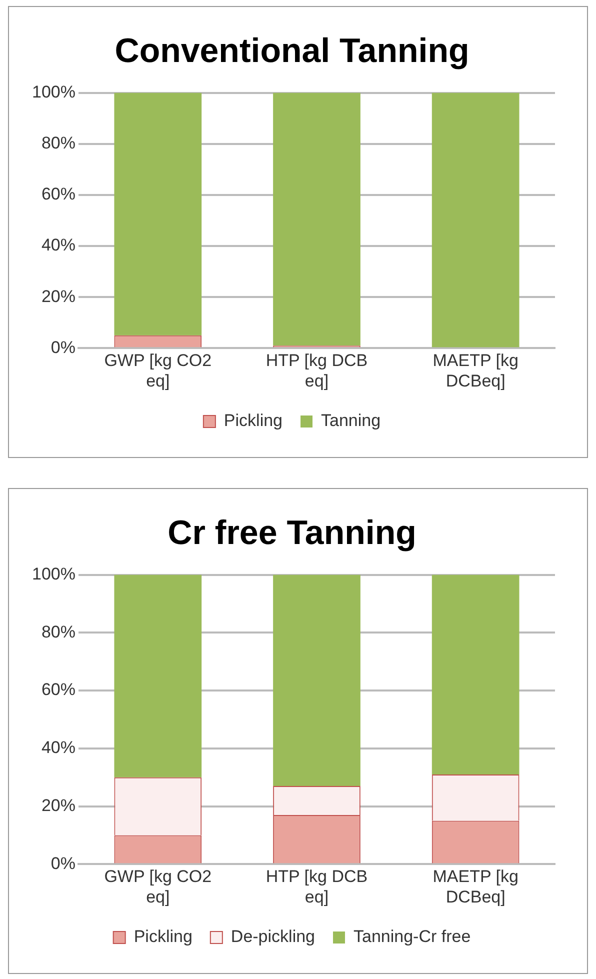 This screenshot has height=979, width=596. What do you see at coordinates (292, 51) in the screenshot?
I see `chart-title: Conventional Tanning` at bounding box center [292, 51].